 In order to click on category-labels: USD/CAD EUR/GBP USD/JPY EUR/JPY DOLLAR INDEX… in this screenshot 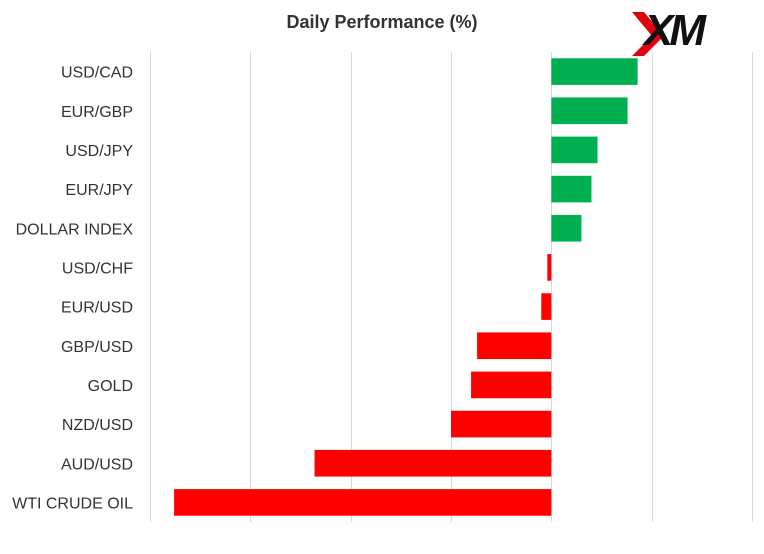, I will do `click(72, 289)`.